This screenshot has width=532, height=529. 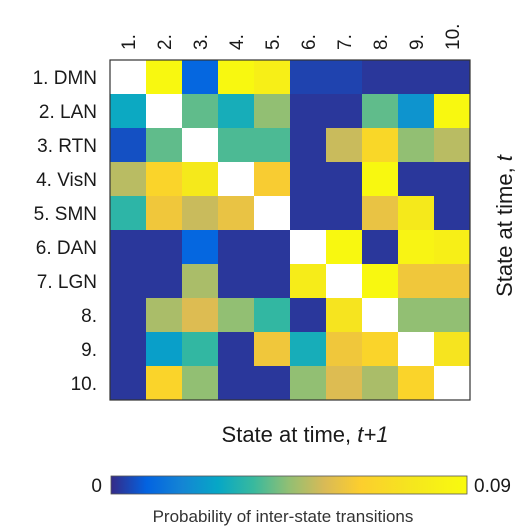 I want to click on heatmap-cell-r1-c6, so click(x=308, y=77).